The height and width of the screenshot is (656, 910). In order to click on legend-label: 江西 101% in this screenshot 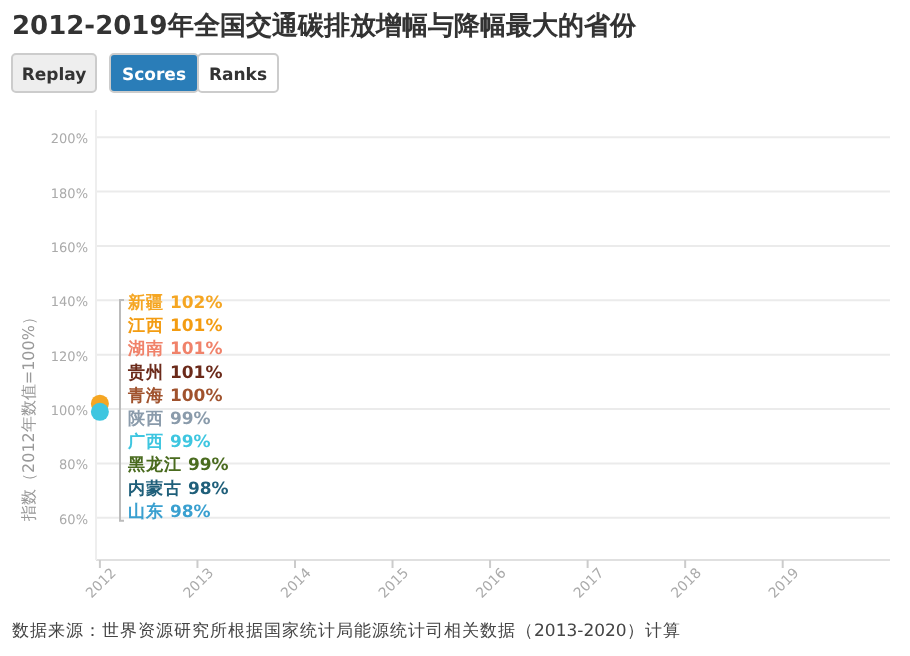, I will do `click(175, 326)`.